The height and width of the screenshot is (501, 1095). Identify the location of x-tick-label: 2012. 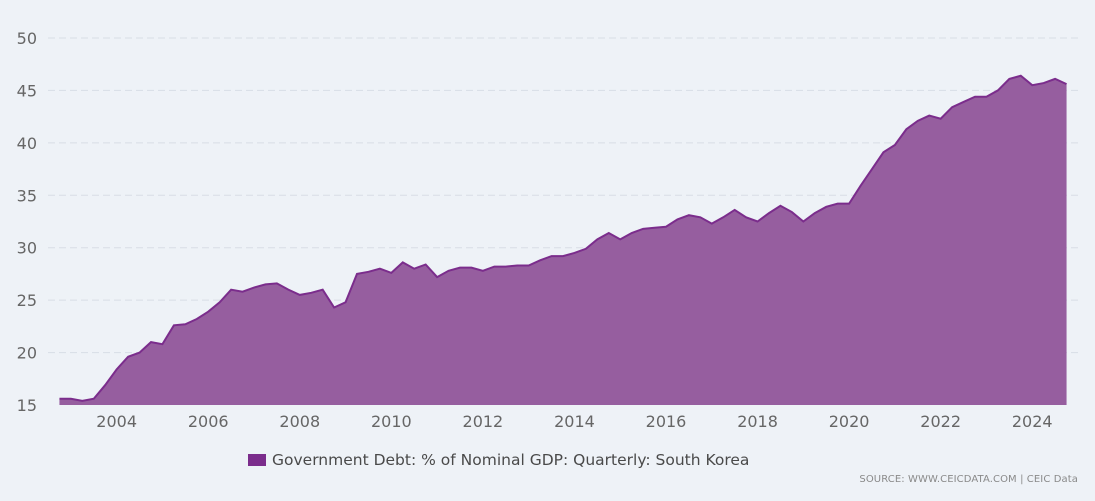
(483, 421).